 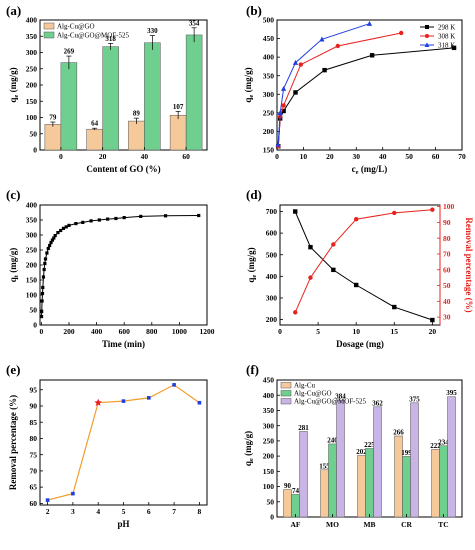 I want to click on x-tick-label: 800, so click(x=152, y=331).